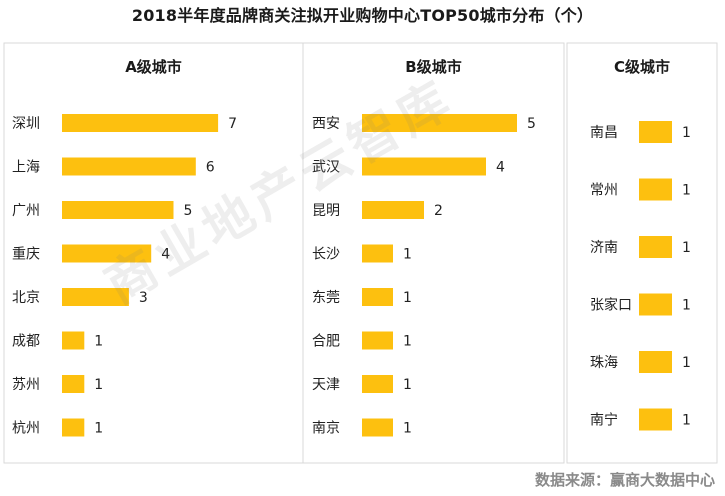  What do you see at coordinates (26, 124) in the screenshot?
I see `category-label: 深圳` at bounding box center [26, 124].